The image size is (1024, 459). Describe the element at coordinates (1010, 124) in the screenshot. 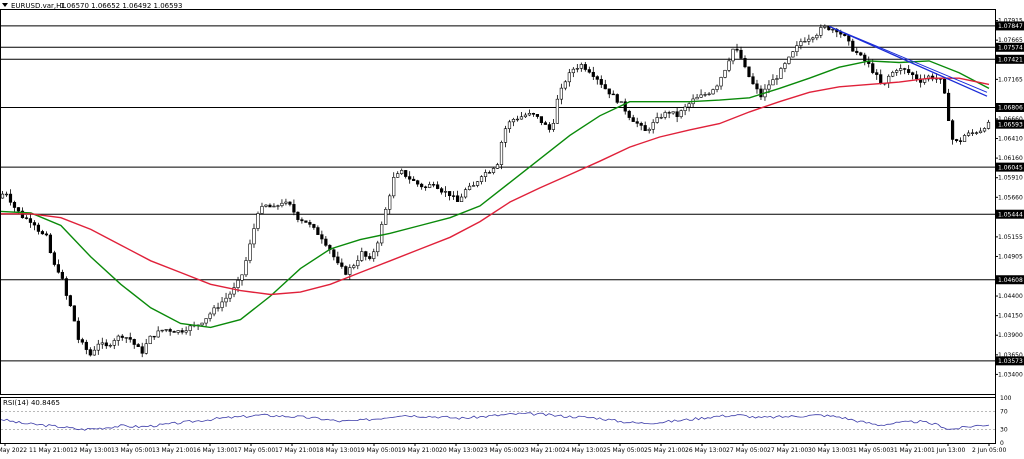

I see `current-price-box` at that location.